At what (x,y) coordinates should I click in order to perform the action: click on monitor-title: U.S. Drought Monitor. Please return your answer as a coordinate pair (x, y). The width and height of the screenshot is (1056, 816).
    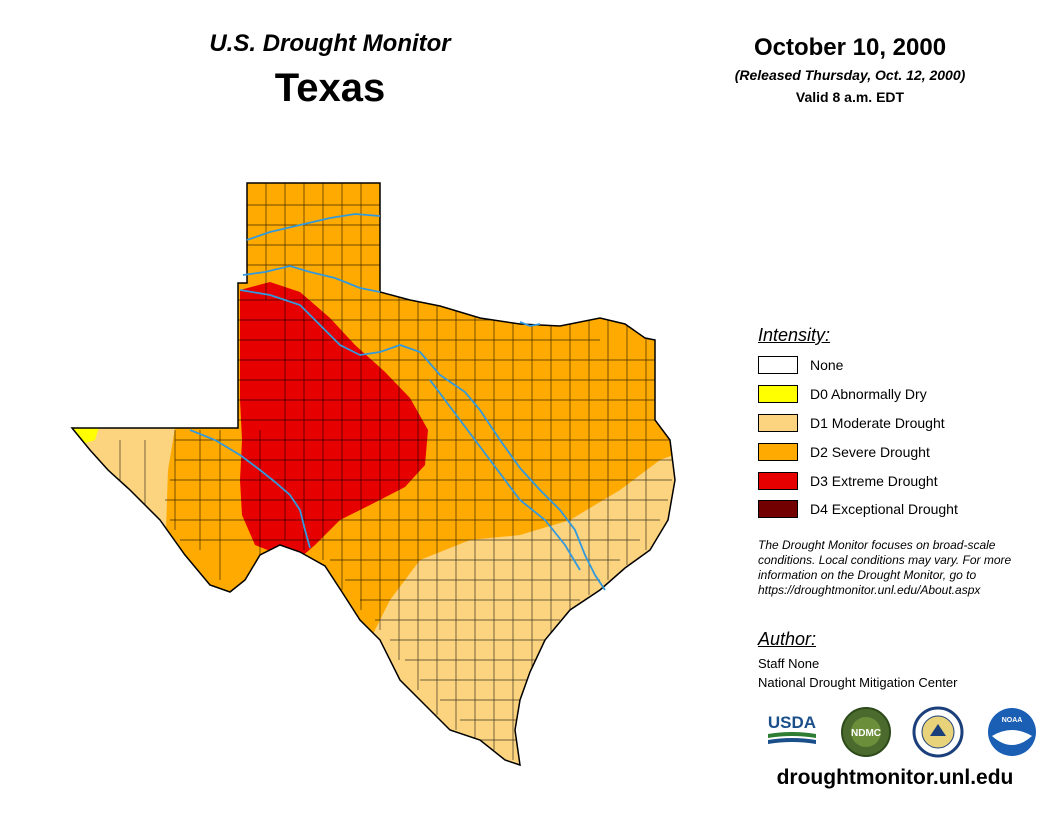
    Looking at the image, I should click on (330, 43).